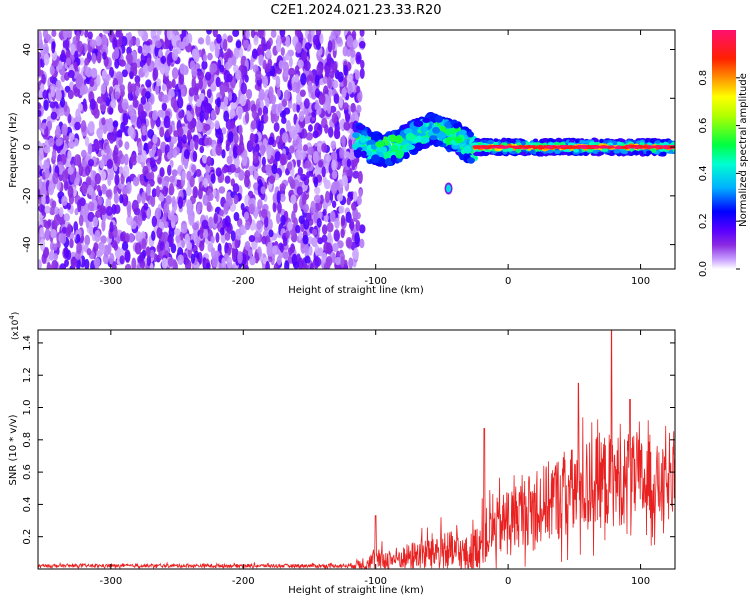  What do you see at coordinates (243, 581) in the screenshot?
I see `x-tick-label: -200` at bounding box center [243, 581].